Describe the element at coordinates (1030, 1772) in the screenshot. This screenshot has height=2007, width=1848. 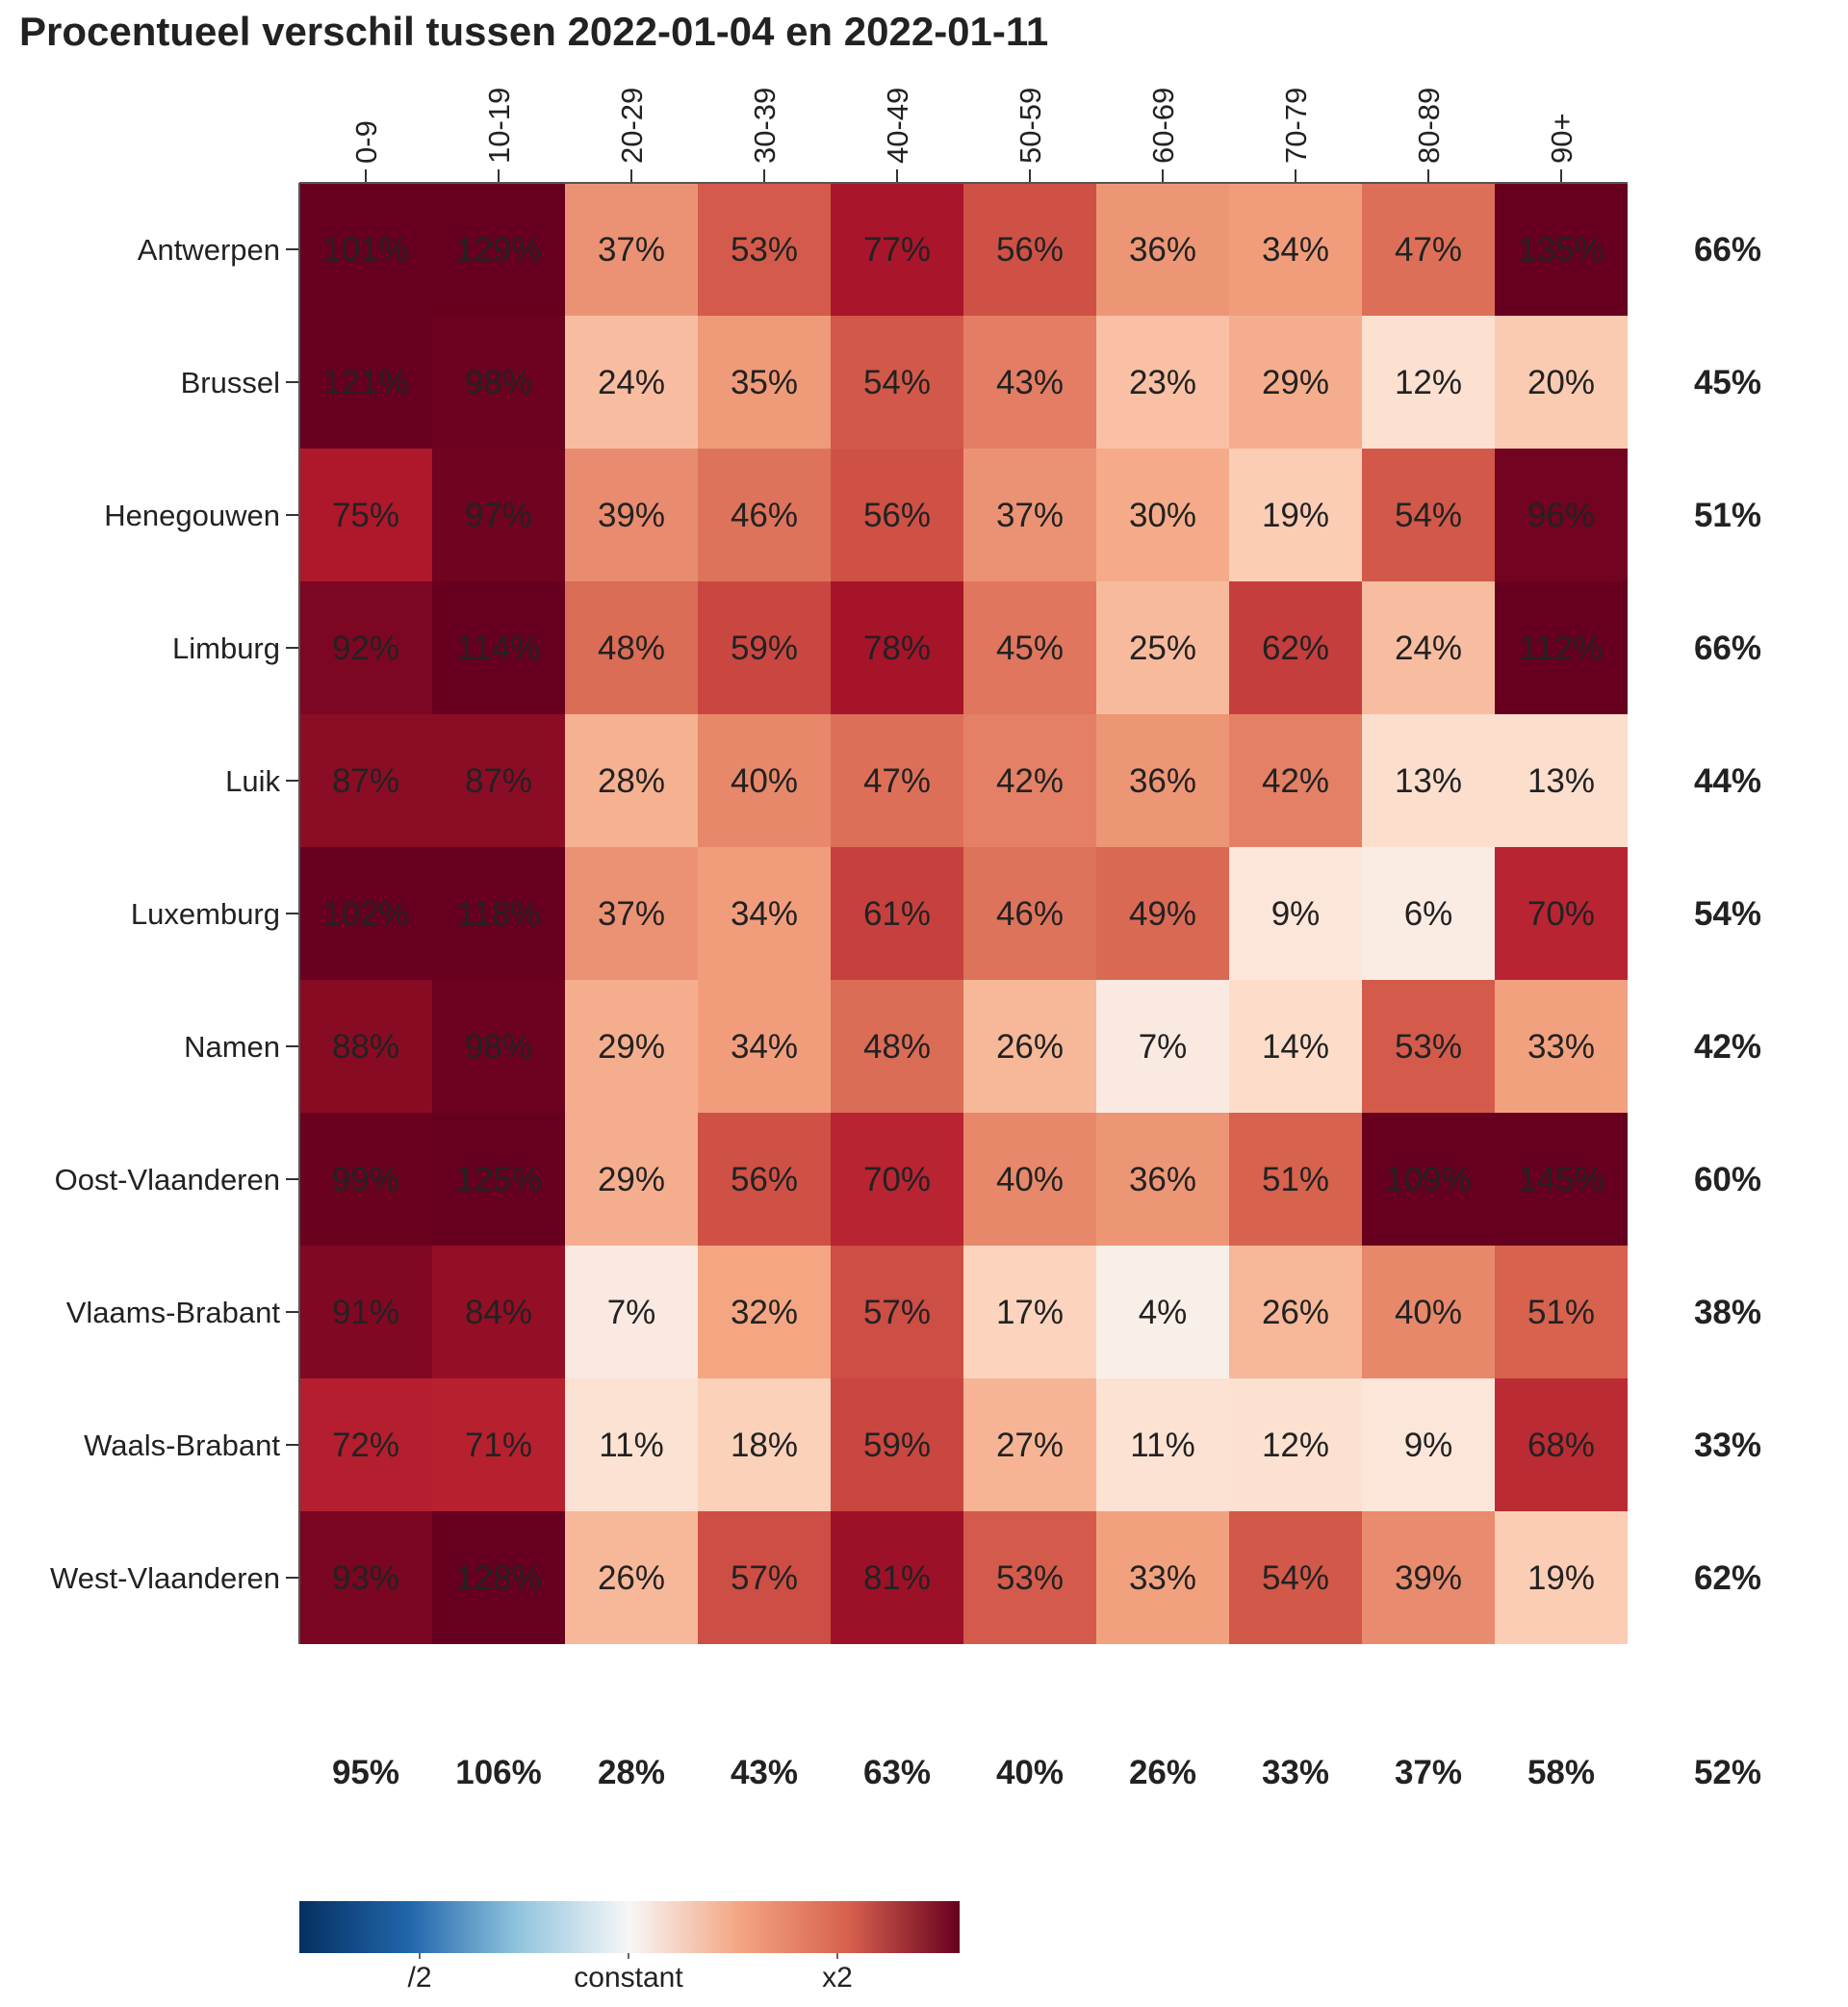
I see `column-total: 40%` at that location.